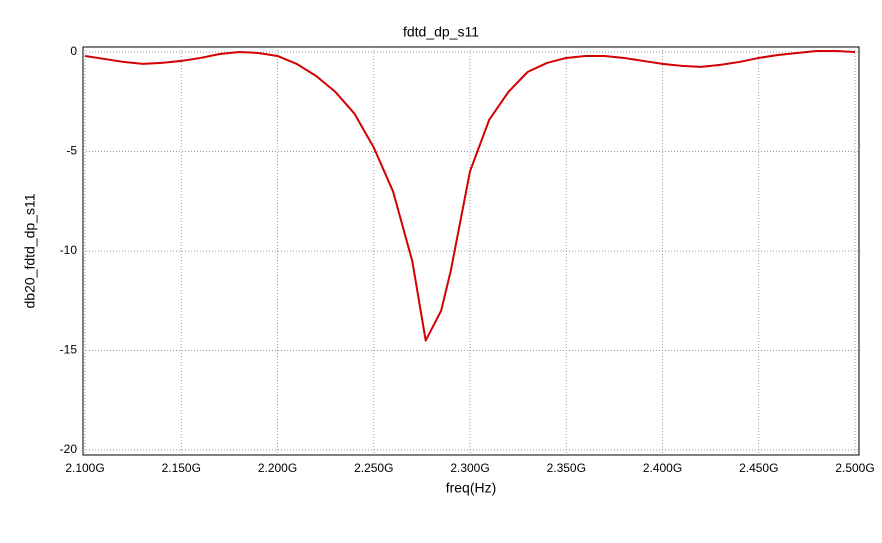  I want to click on x-tick-label: 2.100G, so click(84, 468).